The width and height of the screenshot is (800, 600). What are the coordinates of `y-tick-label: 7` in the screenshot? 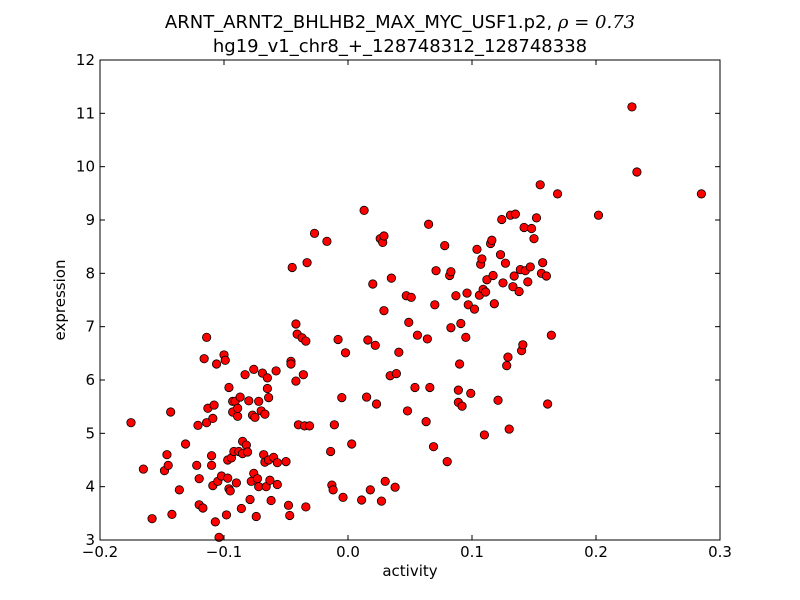 It's located at (90, 327).